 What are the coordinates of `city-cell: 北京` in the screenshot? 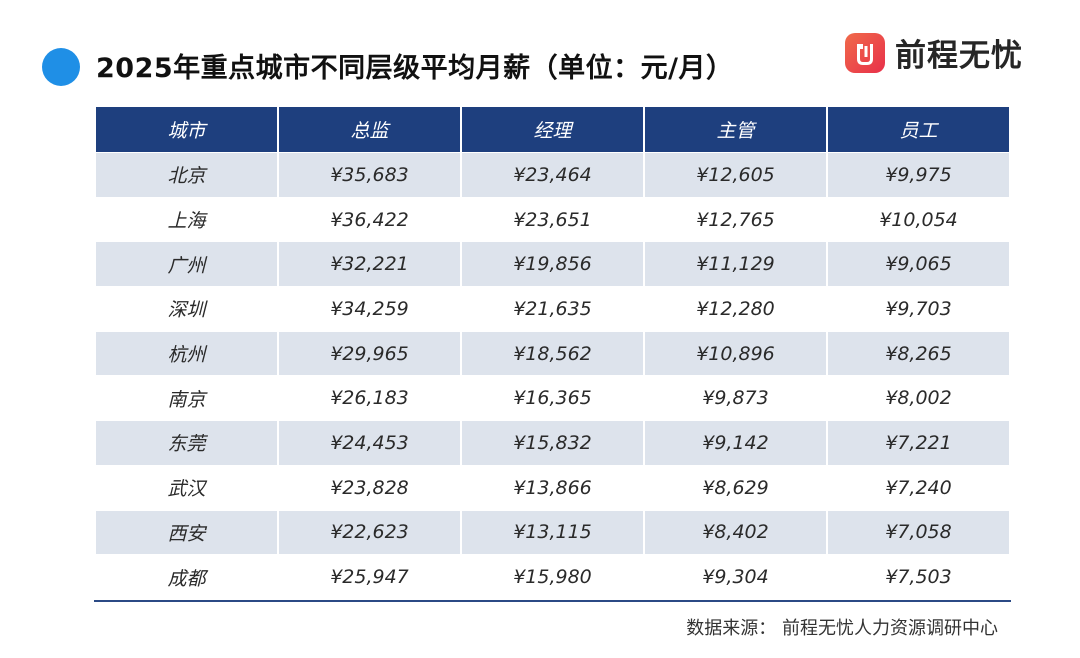 It's located at (186, 175).